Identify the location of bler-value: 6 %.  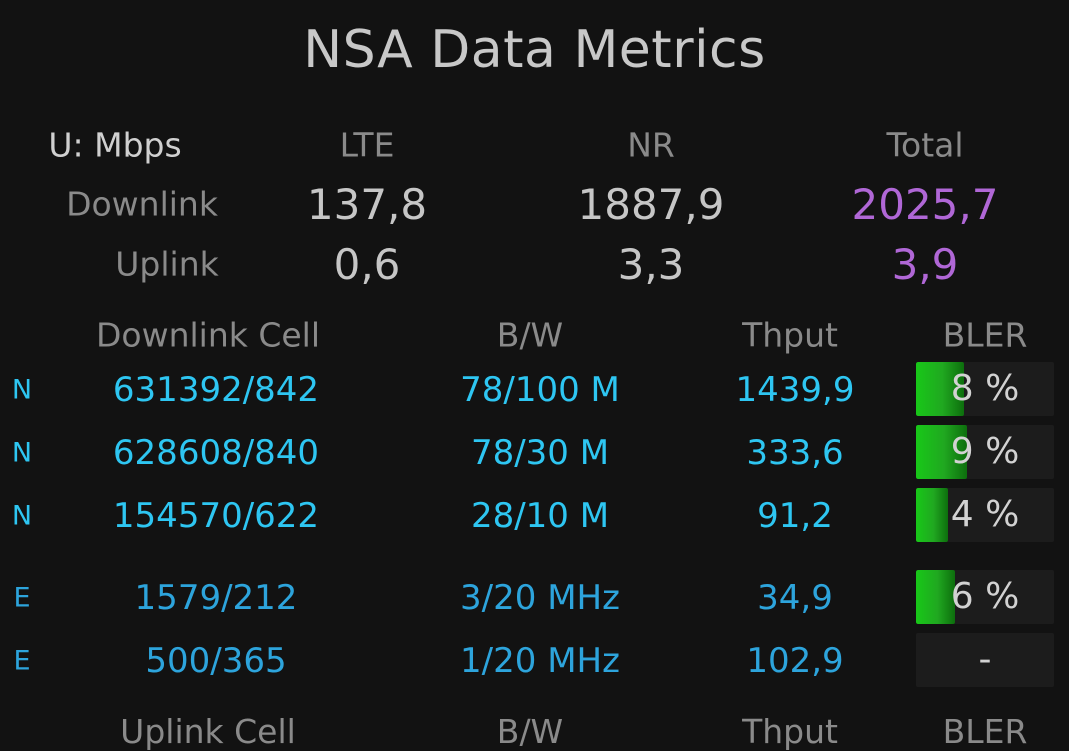
(985, 596).